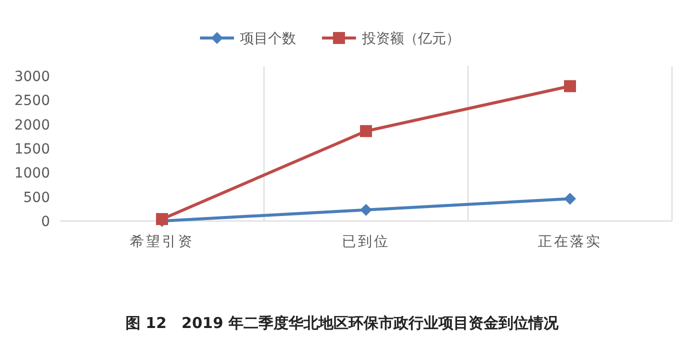 The height and width of the screenshot is (348, 684). Describe the element at coordinates (45, 222) in the screenshot. I see `y-tick-label: 0` at that location.